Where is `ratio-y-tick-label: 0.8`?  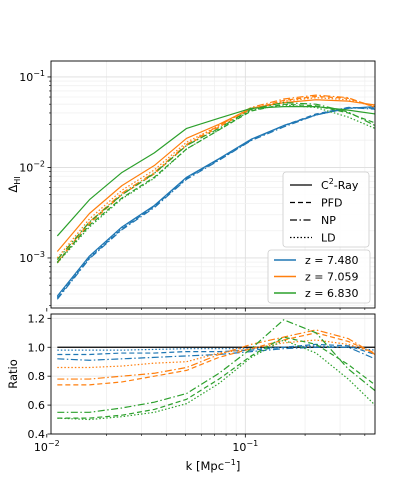
ratio-y-tick-label: 0.8 is located at coordinates (37, 376).